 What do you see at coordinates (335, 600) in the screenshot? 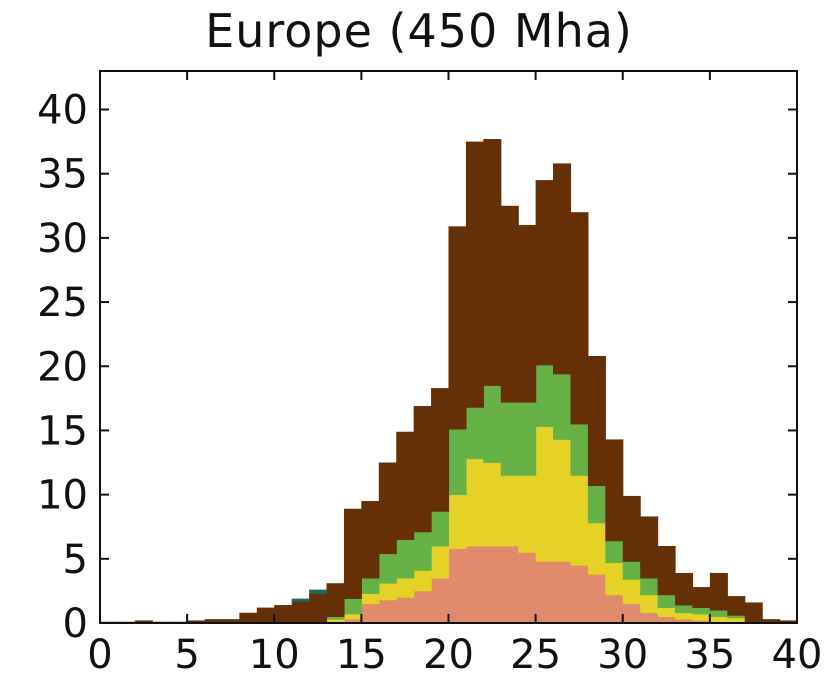
I see `bar-s3-bin13` at bounding box center [335, 600].